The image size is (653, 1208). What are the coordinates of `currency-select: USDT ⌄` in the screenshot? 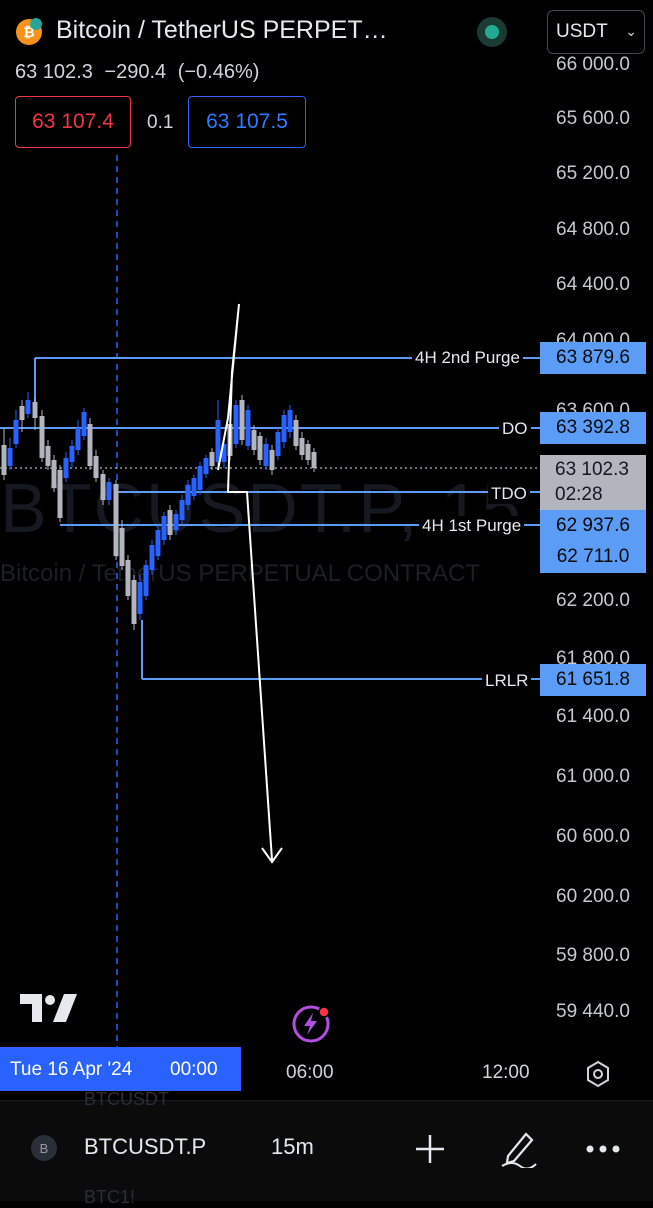 It's located at (596, 32).